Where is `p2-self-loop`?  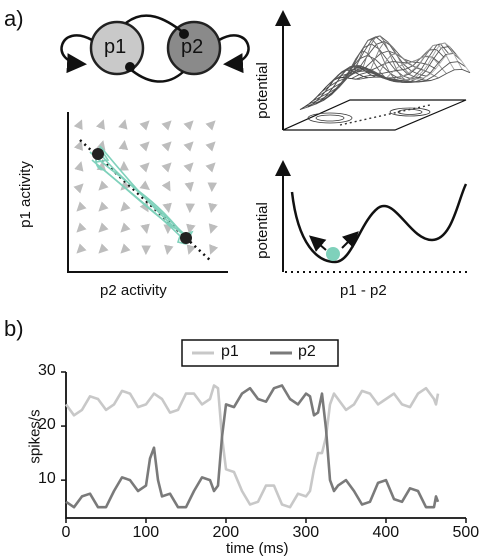 p2-self-loop is located at coordinates (234, 54).